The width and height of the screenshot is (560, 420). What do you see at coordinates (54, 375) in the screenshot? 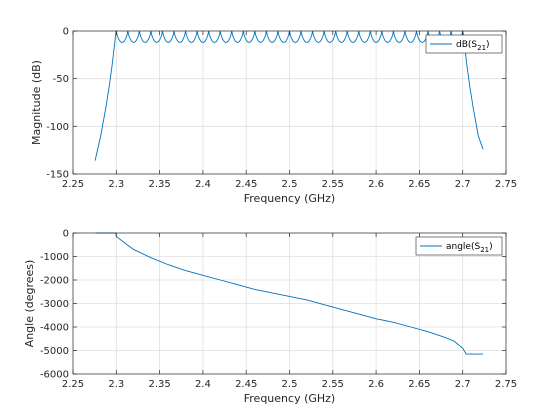
I see `y-tick-label: -6000` at bounding box center [54, 375].